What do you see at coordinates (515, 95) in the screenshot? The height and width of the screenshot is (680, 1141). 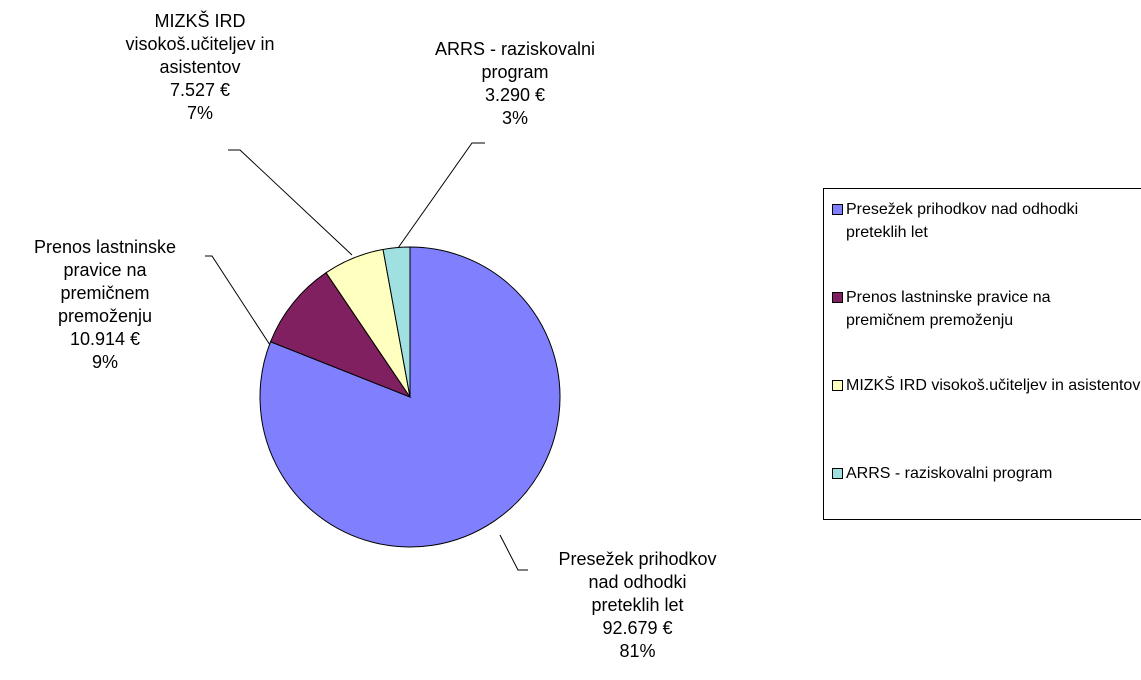 I see `slice-value: 3.290 €` at bounding box center [515, 95].